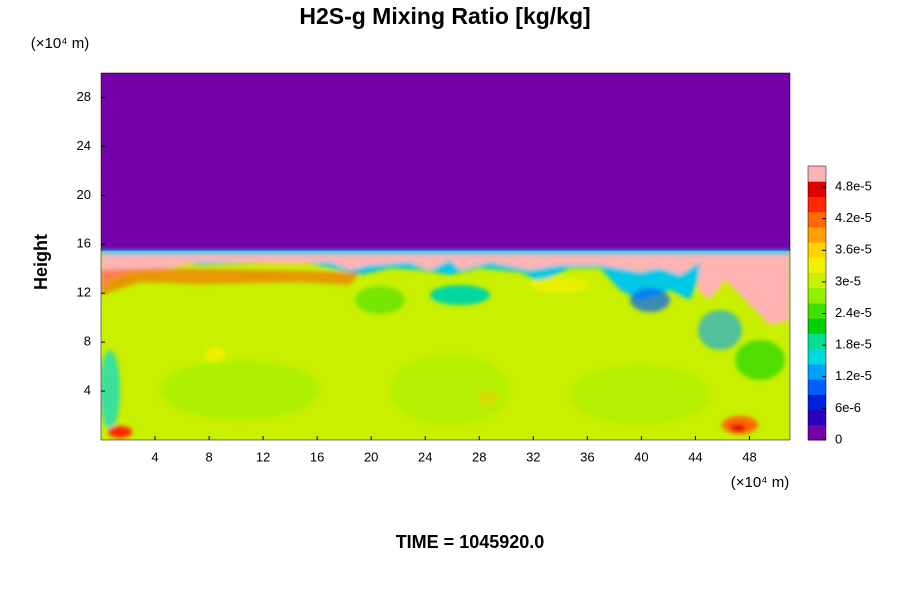 This screenshot has height=600, width=900. I want to click on colorbar-frame, so click(817, 303).